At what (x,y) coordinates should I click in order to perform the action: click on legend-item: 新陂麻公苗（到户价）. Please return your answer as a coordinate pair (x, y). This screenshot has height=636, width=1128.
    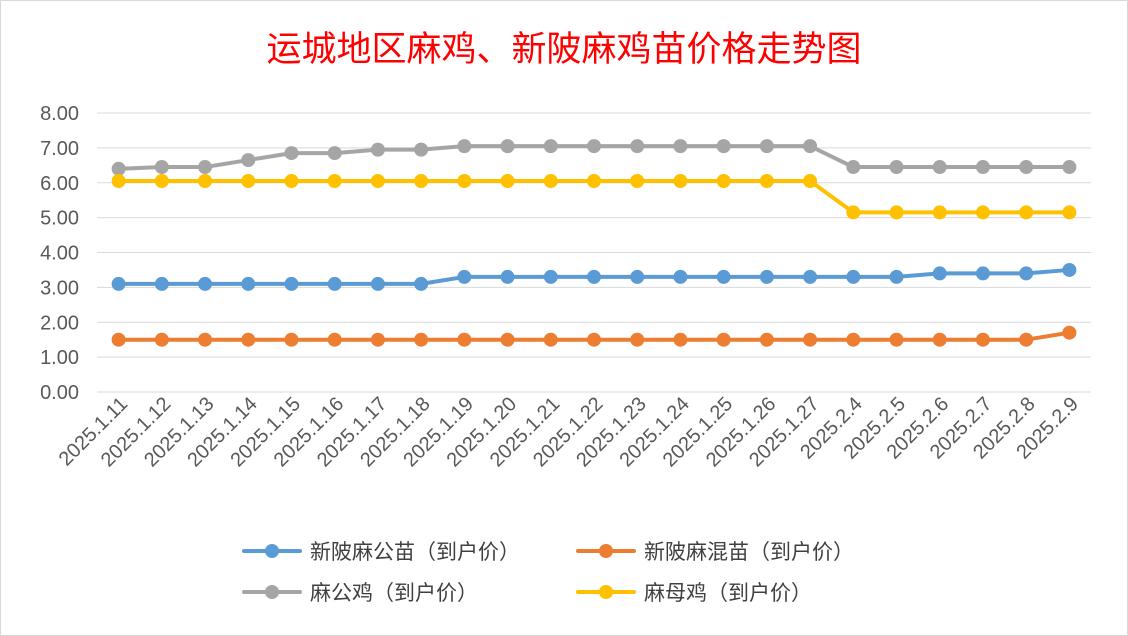
    Looking at the image, I should click on (381, 552).